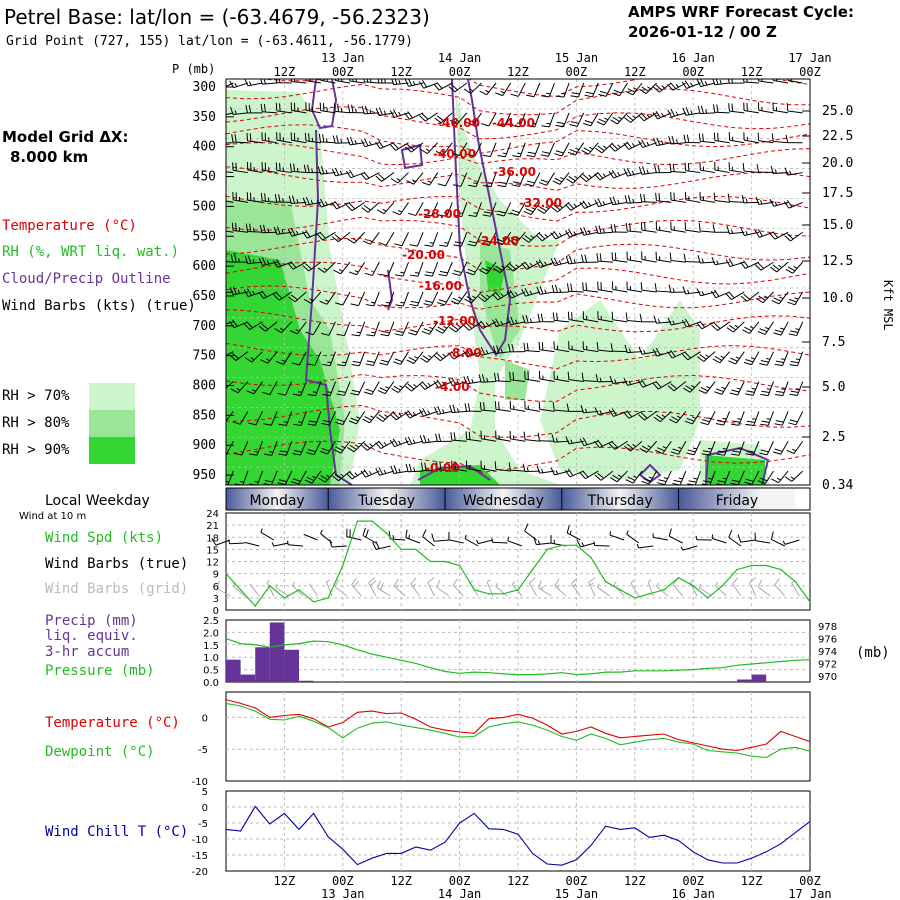  I want to click on wind-y-tick: 18, so click(212, 538).